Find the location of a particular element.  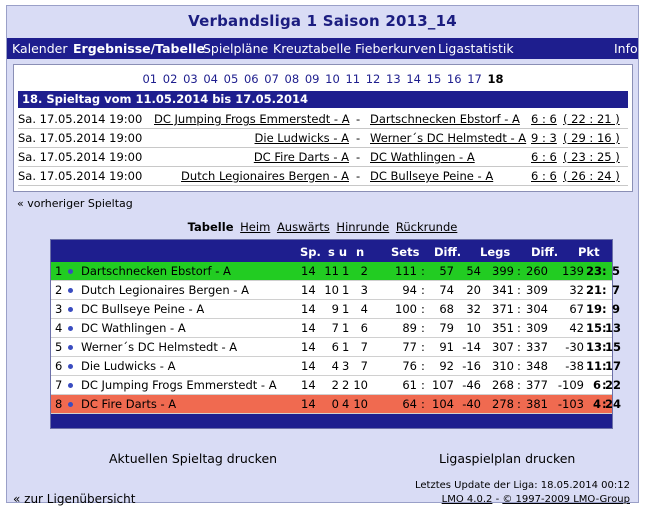

round-link: 11 is located at coordinates (353, 79).